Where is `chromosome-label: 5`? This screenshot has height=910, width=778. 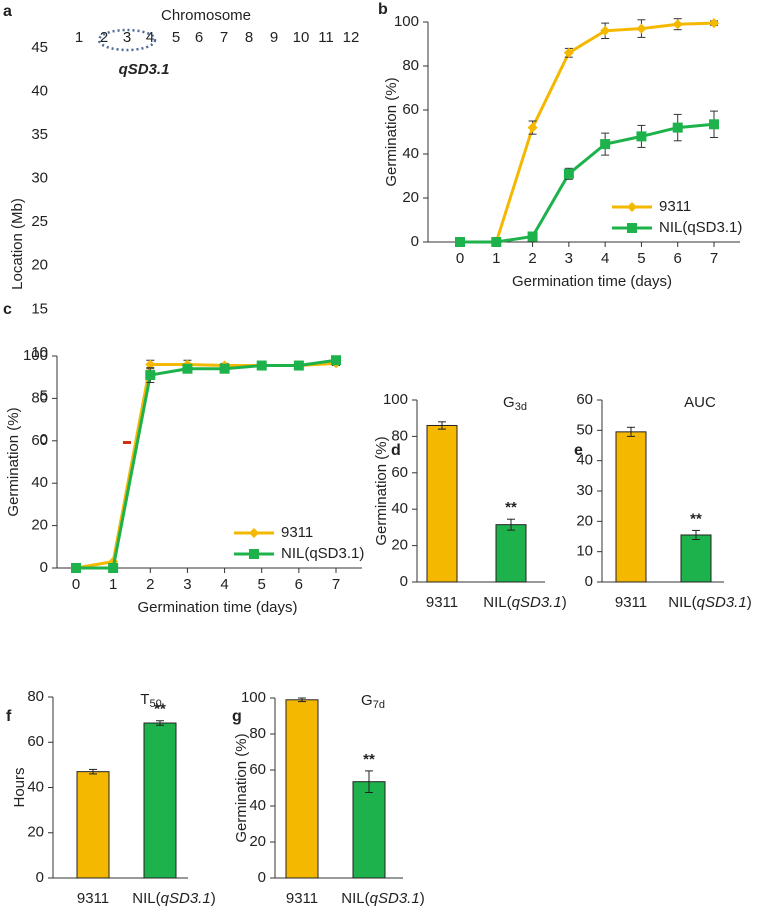
chromosome-label: 5 is located at coordinates (176, 37).